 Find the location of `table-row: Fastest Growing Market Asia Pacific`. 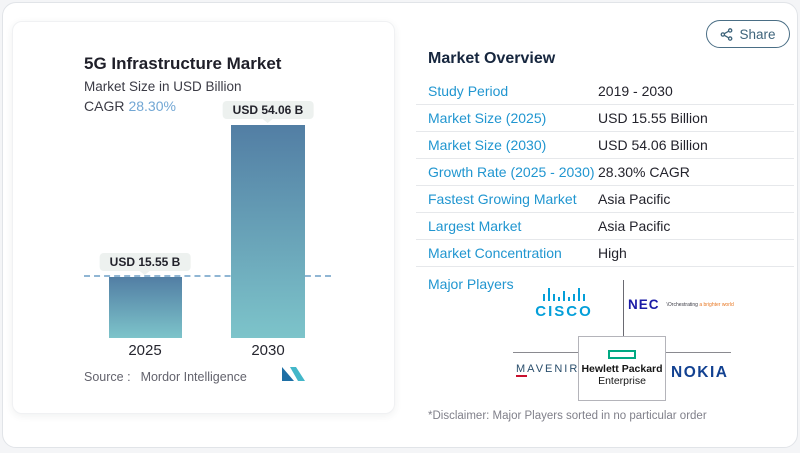

table-row: Fastest Growing Market Asia Pacific is located at coordinates (605, 199).